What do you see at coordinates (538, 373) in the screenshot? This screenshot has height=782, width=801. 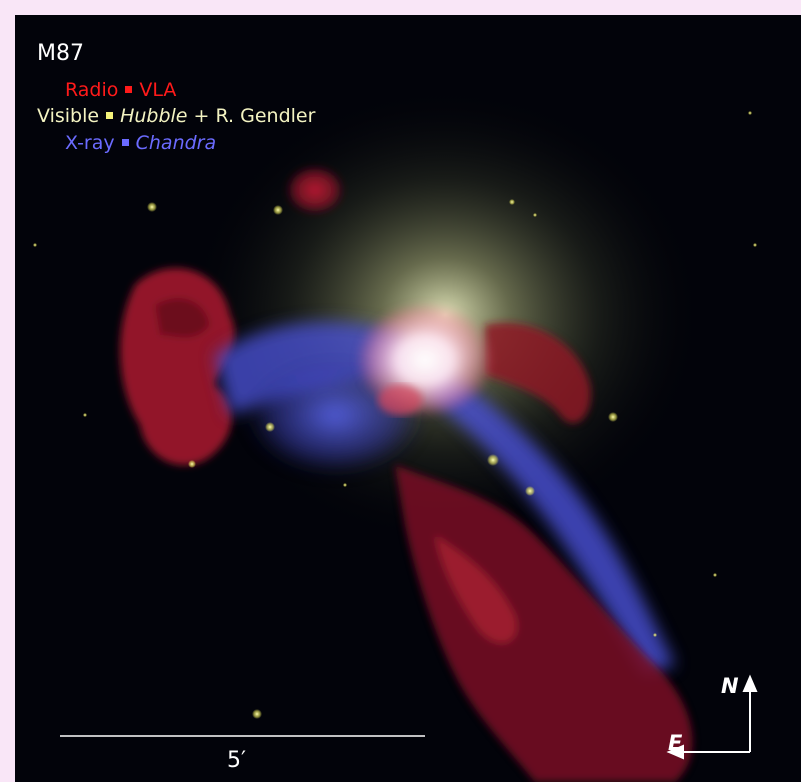 I see `radio-lobe-right` at bounding box center [538, 373].